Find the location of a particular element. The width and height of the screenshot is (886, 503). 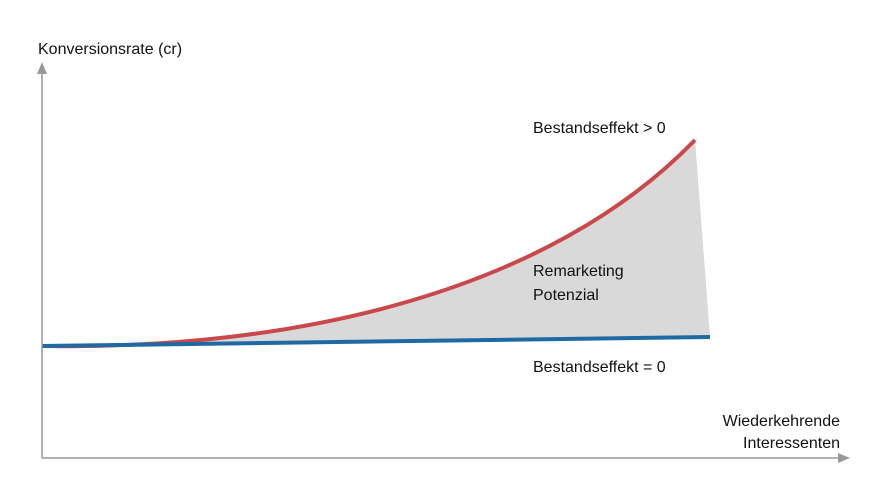

lower-curve-label: Bestandseffekt = 0 is located at coordinates (599, 367).